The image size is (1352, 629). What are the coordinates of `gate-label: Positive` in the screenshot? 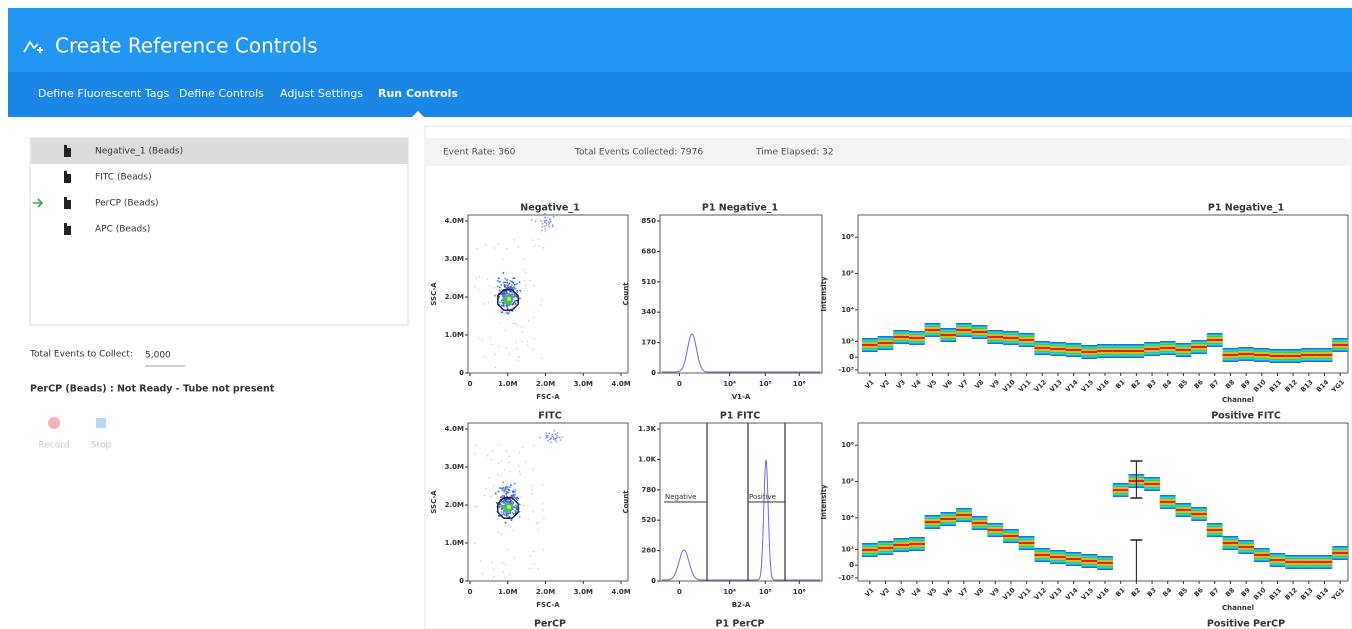 It's located at (762, 497).